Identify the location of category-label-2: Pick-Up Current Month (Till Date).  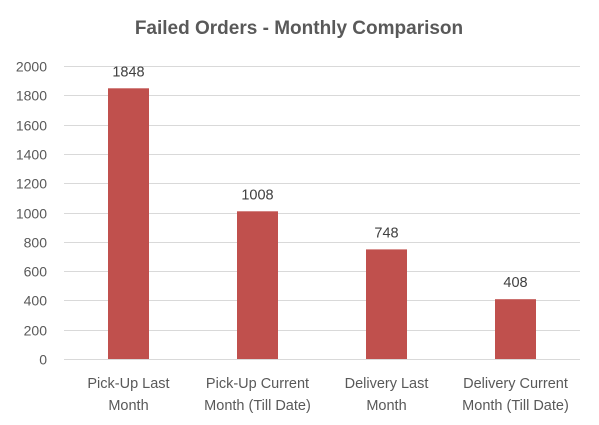
(257, 395).